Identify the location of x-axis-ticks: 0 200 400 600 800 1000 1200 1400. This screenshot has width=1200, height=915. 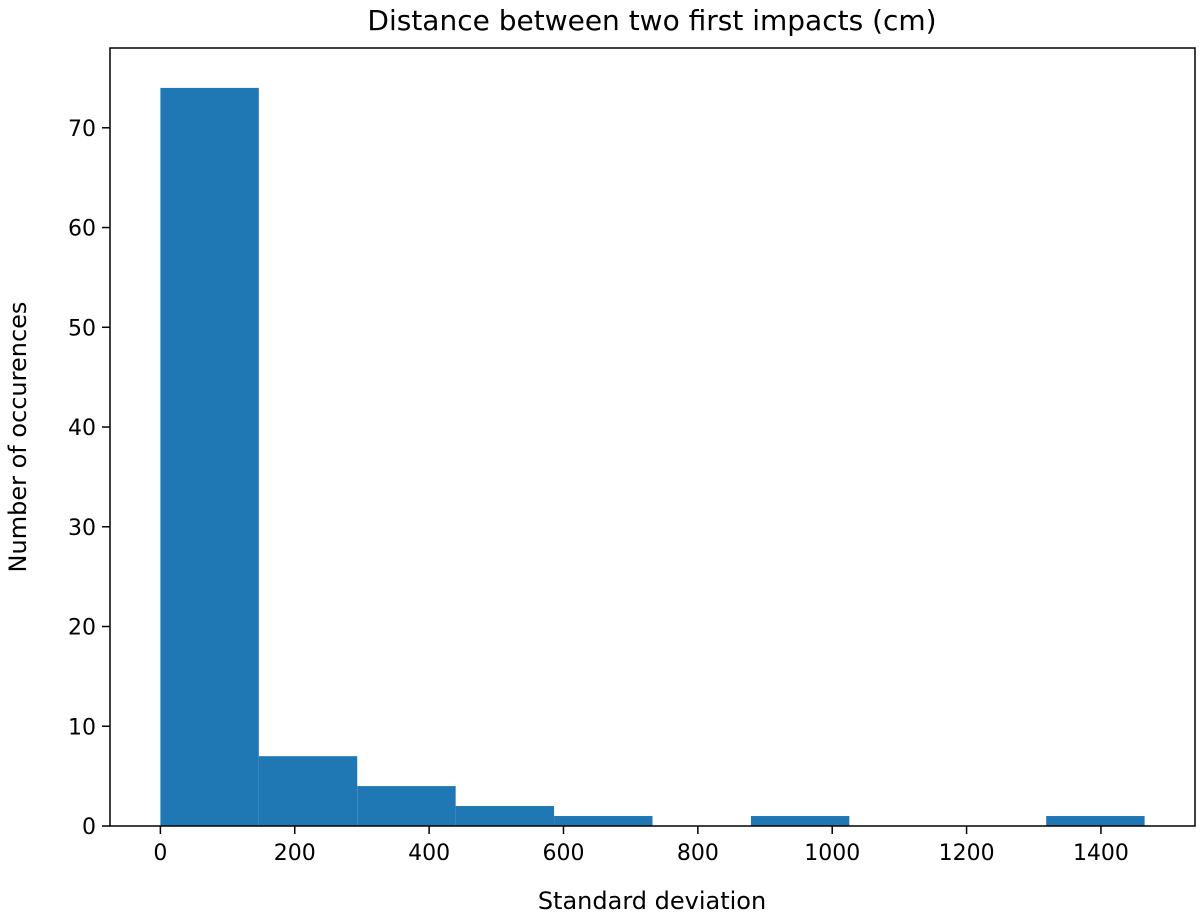
(641, 846).